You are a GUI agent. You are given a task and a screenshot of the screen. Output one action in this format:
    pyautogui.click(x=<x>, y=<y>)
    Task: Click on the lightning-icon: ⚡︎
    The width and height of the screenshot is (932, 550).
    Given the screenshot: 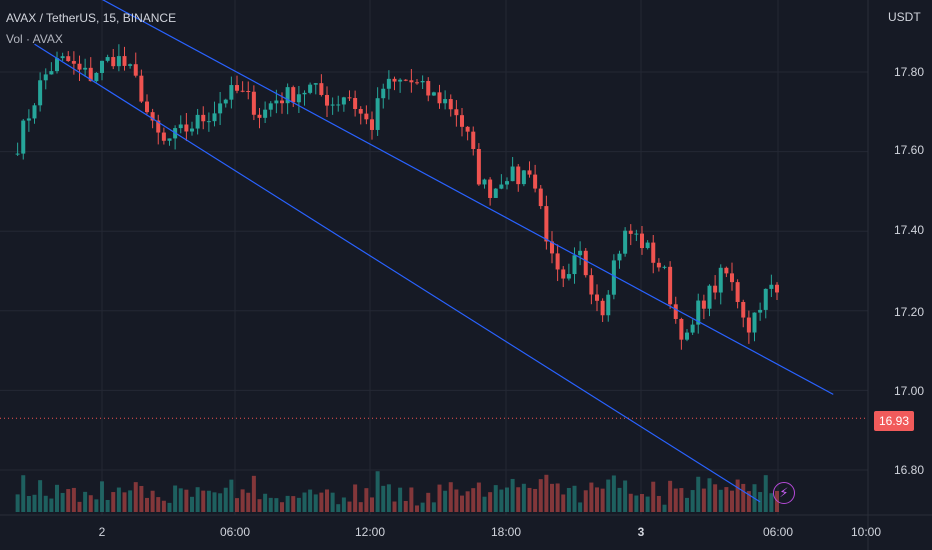 What is the action you would take?
    pyautogui.click(x=784, y=493)
    